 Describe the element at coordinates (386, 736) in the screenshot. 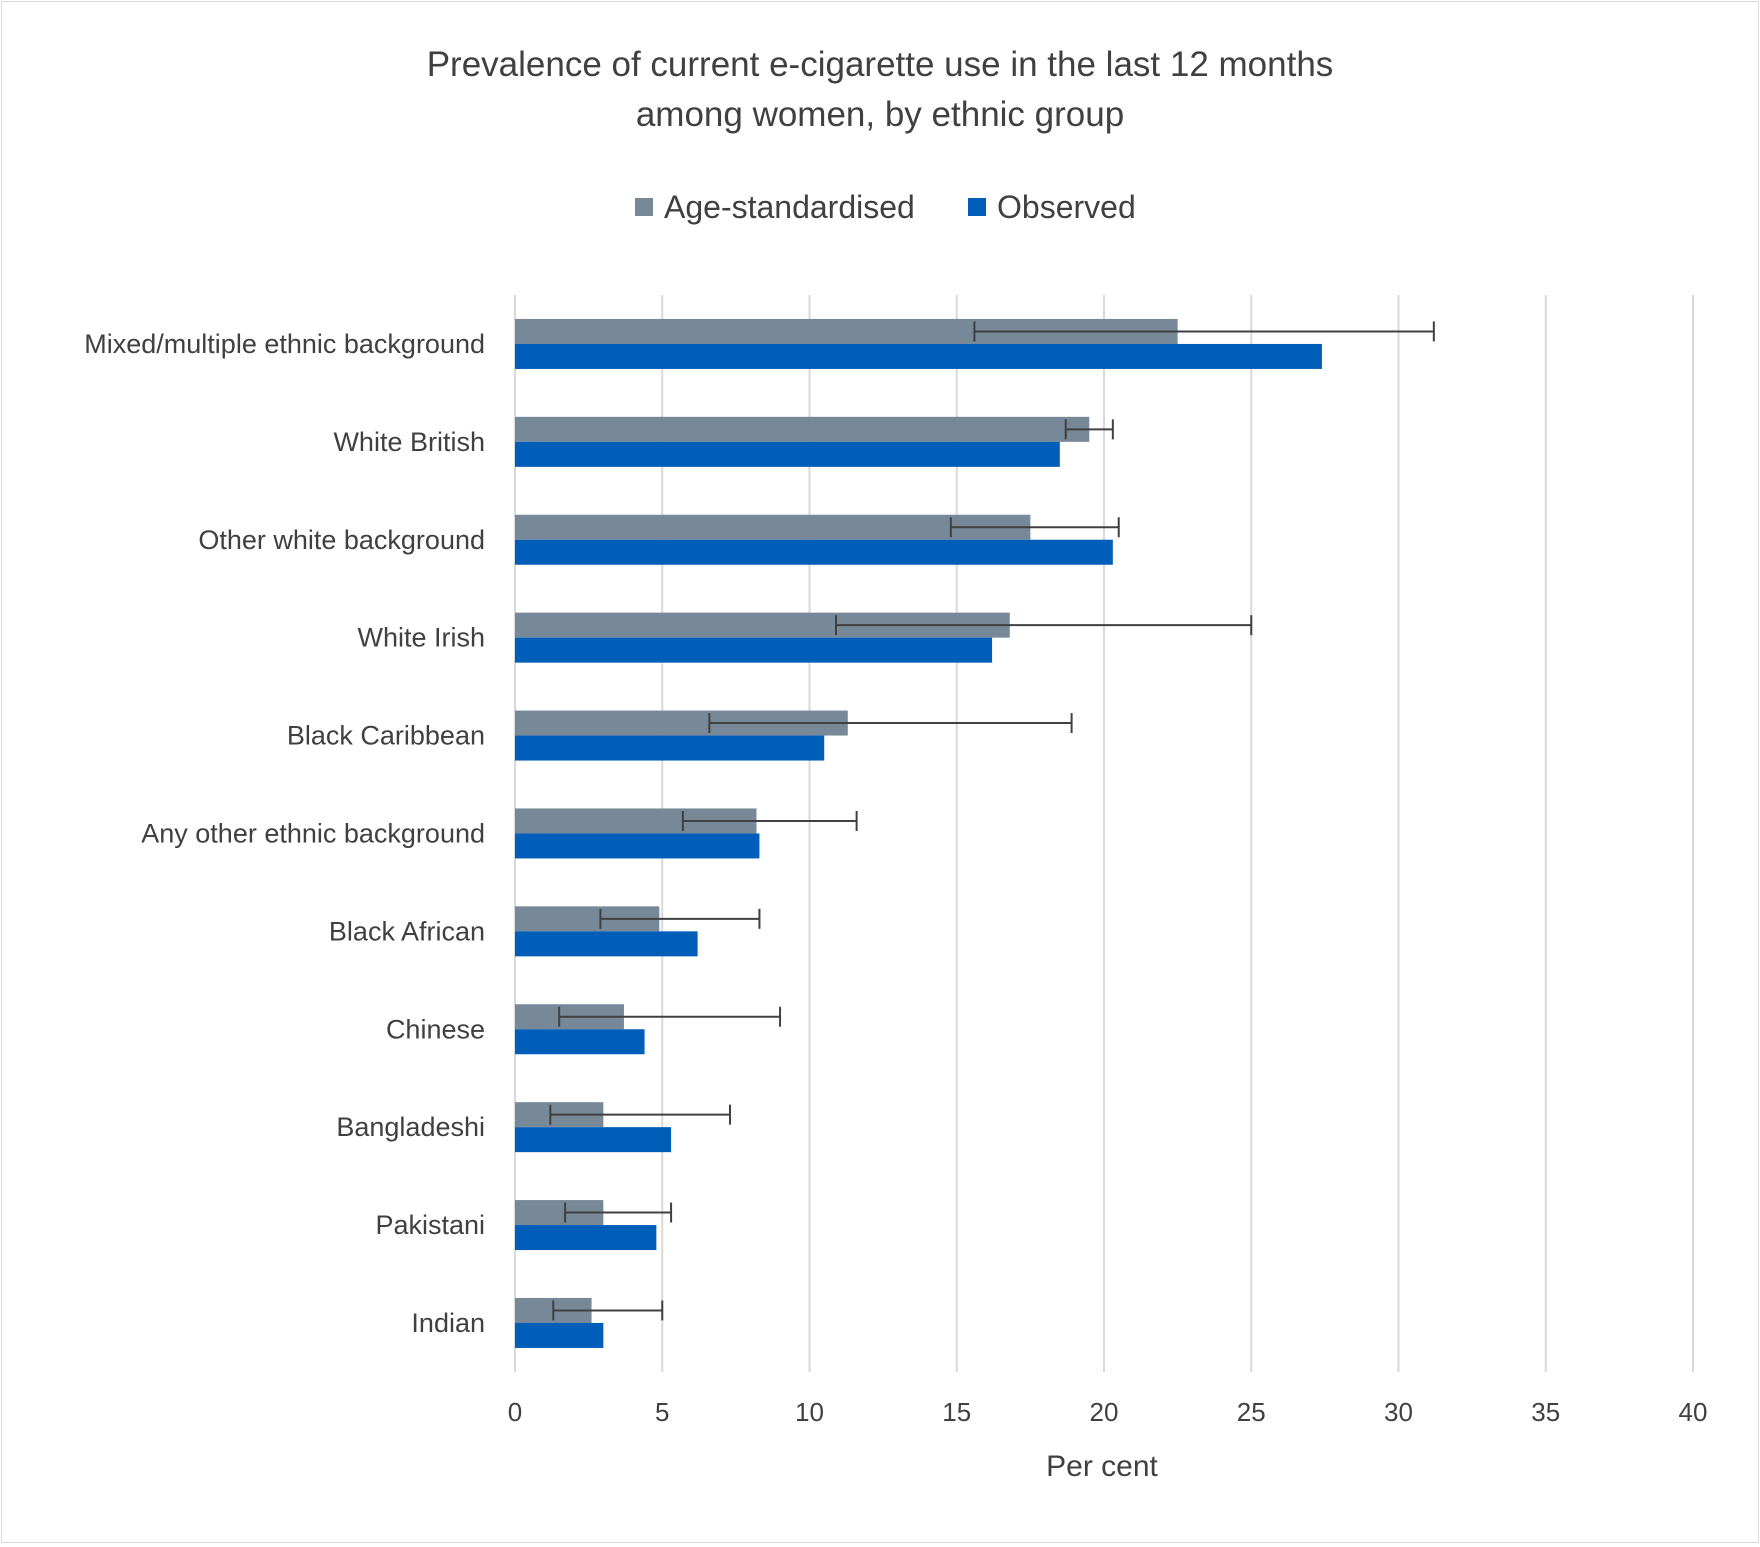

I see `category-label-black-caribbean: Black Caribbean` at that location.